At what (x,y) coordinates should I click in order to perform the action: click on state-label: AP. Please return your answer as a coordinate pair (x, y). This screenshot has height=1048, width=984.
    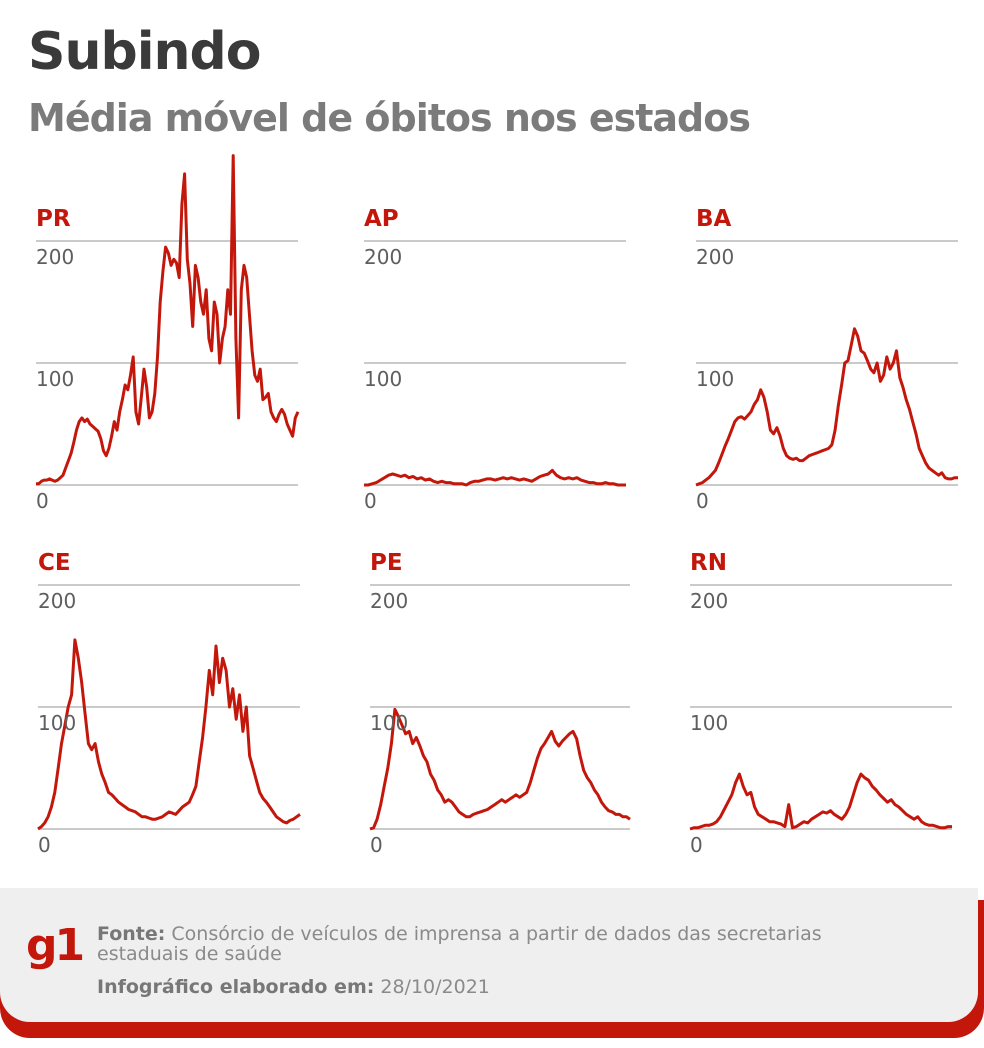
    Looking at the image, I should click on (381, 219).